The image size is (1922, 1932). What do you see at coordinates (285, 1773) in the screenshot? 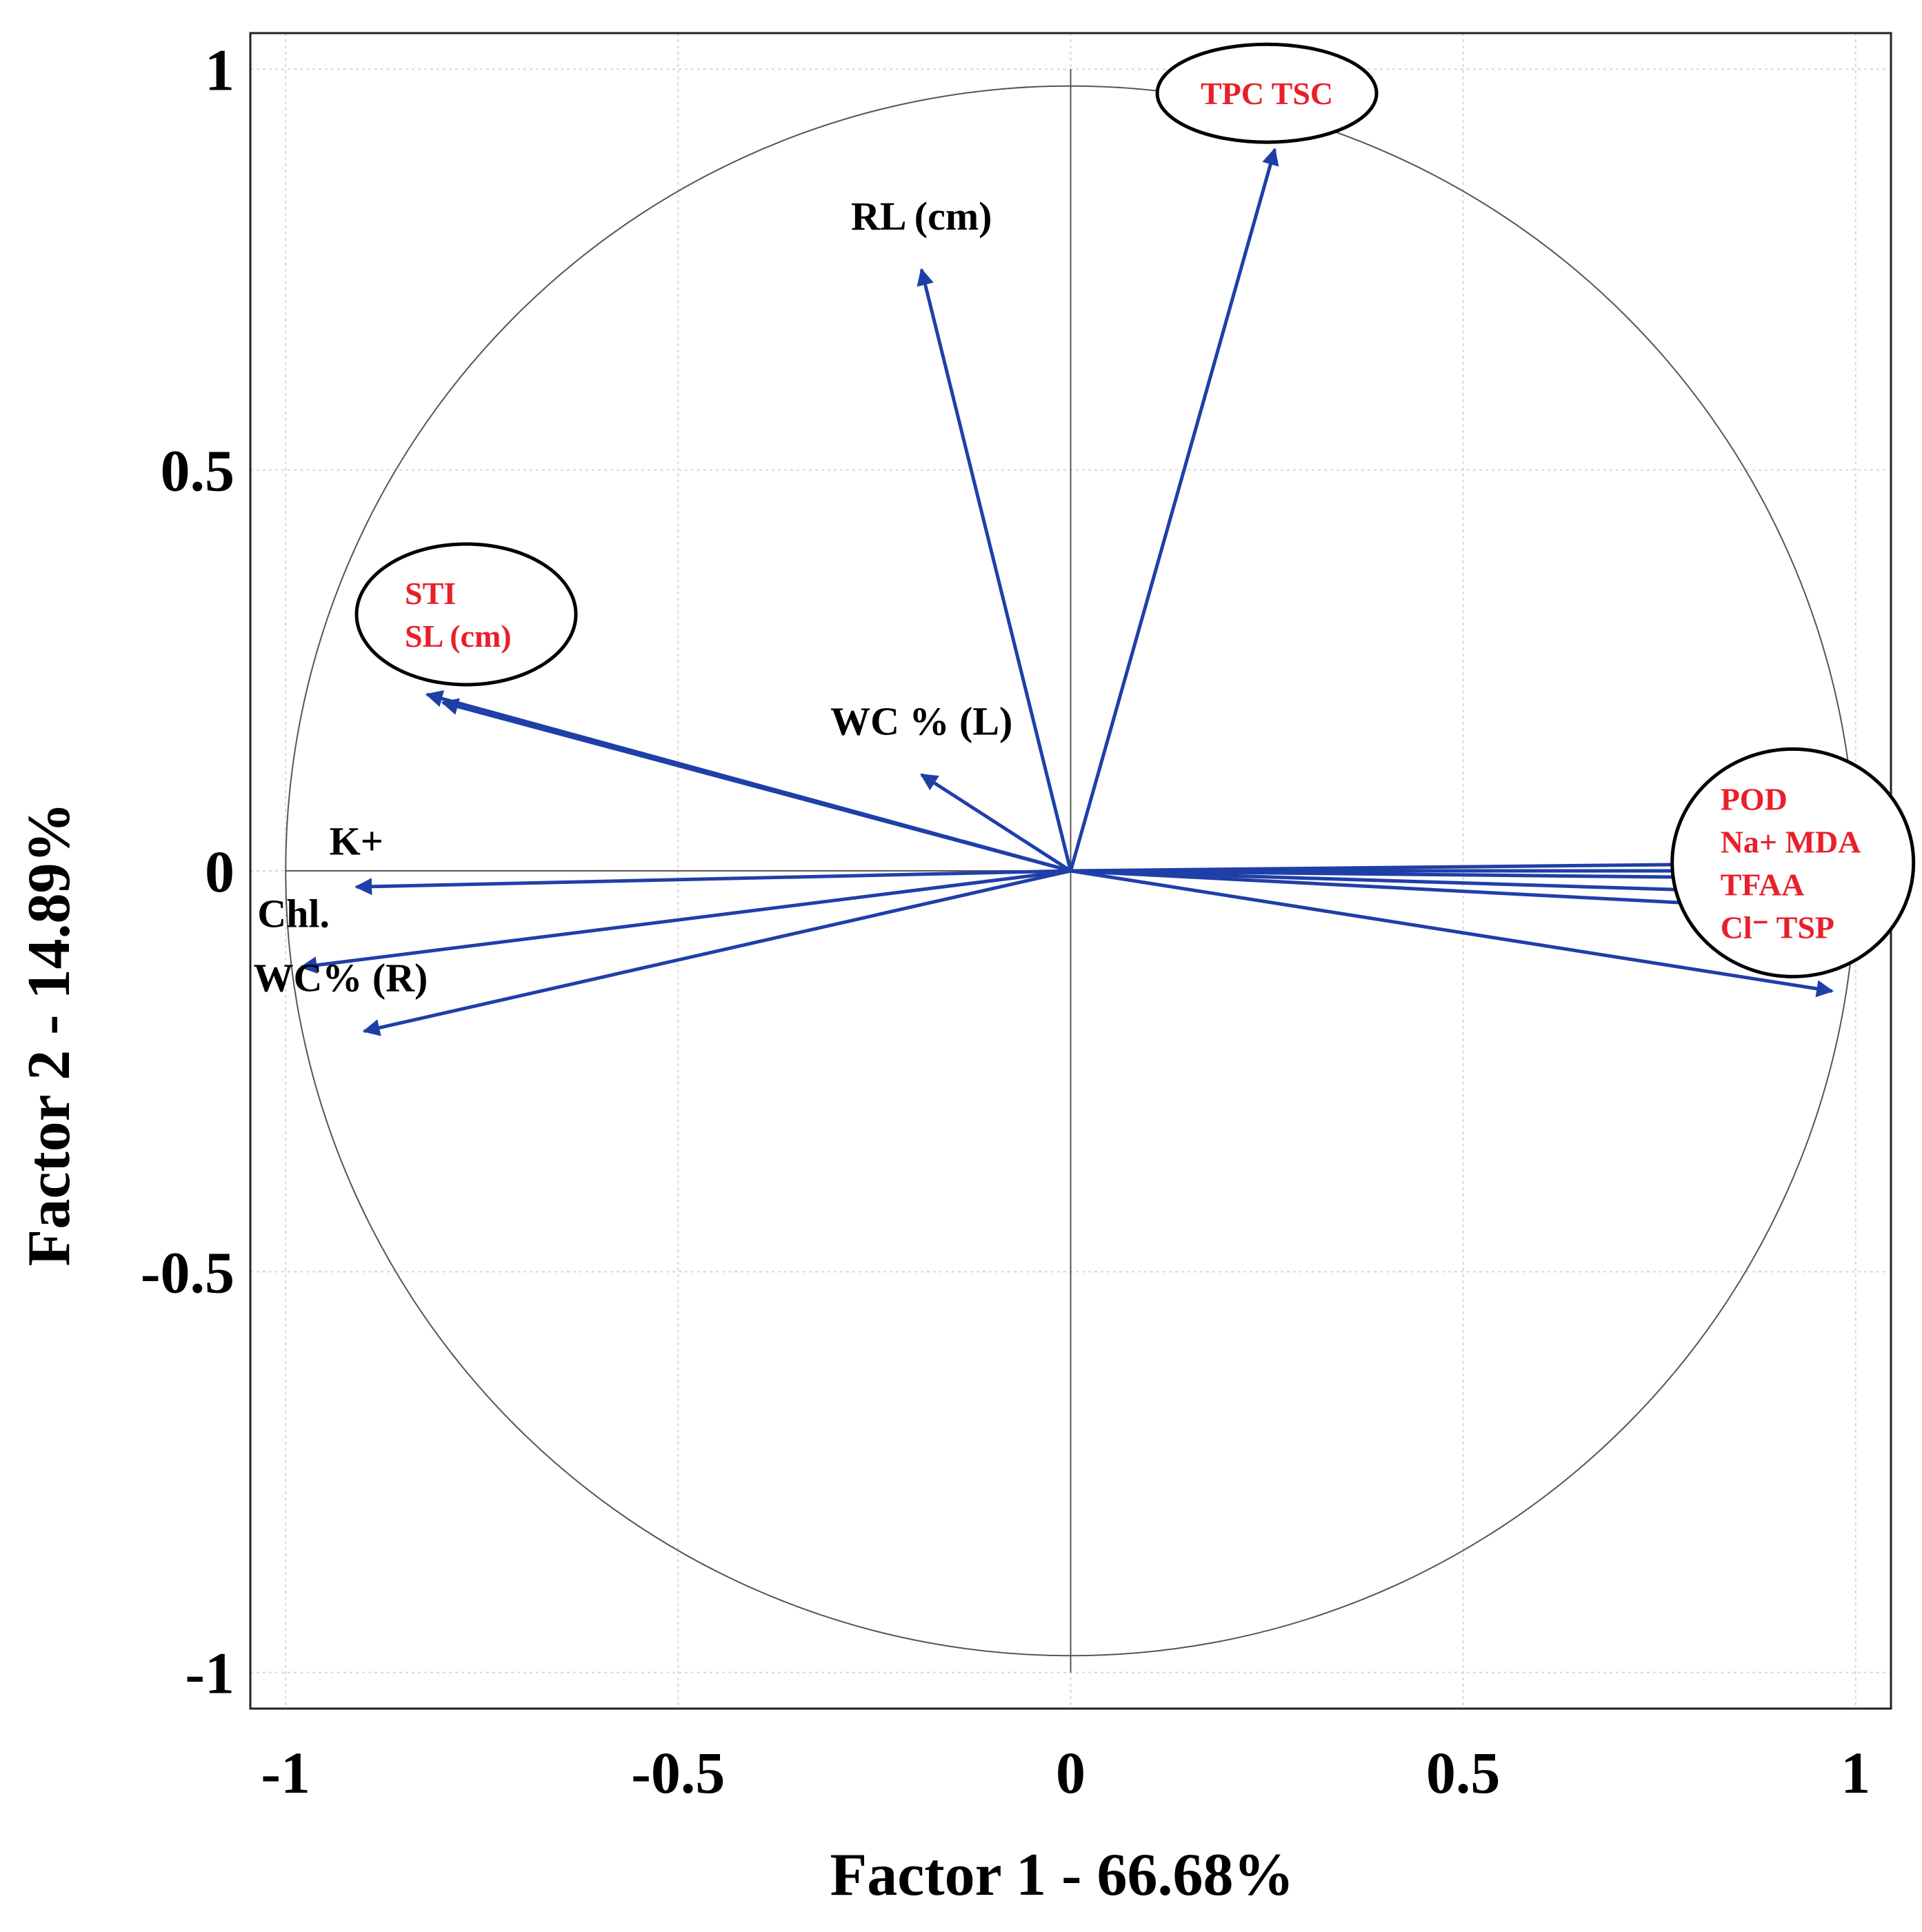
I see `x-tick-label: -1` at bounding box center [285, 1773].